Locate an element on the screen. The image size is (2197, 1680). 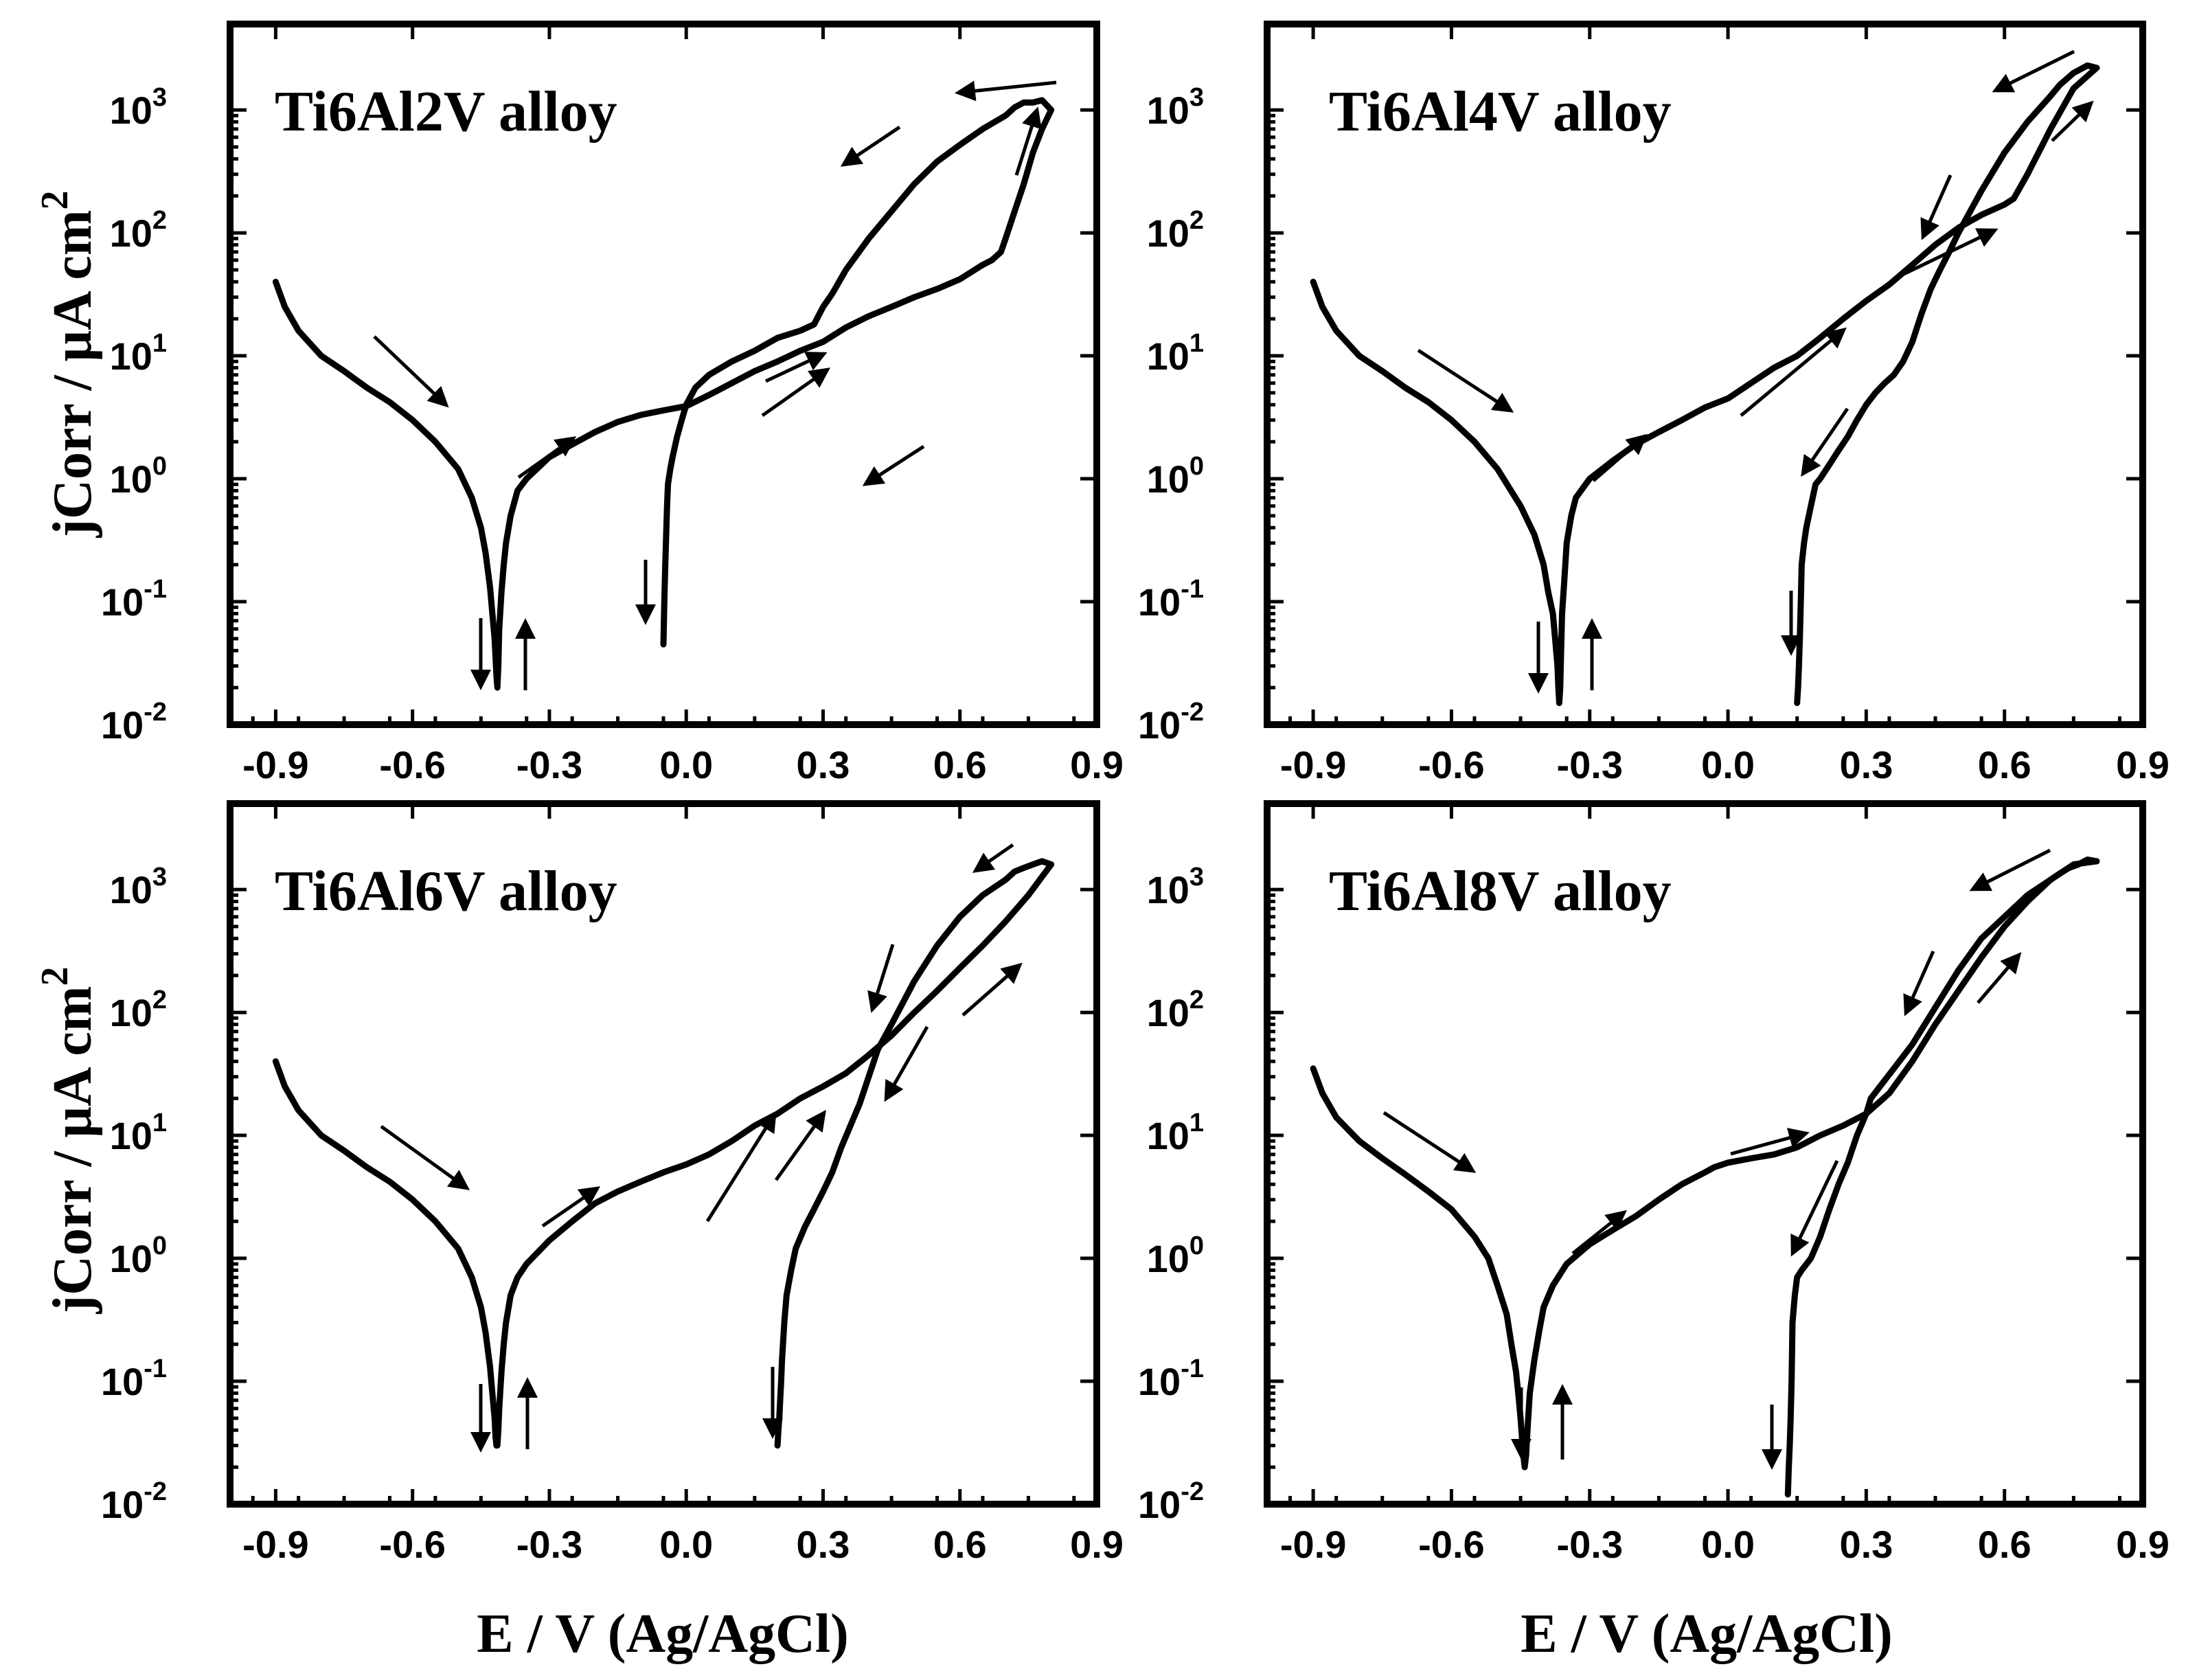
alloy-label: Ti6Al4V alloy is located at coordinates (1500, 112).